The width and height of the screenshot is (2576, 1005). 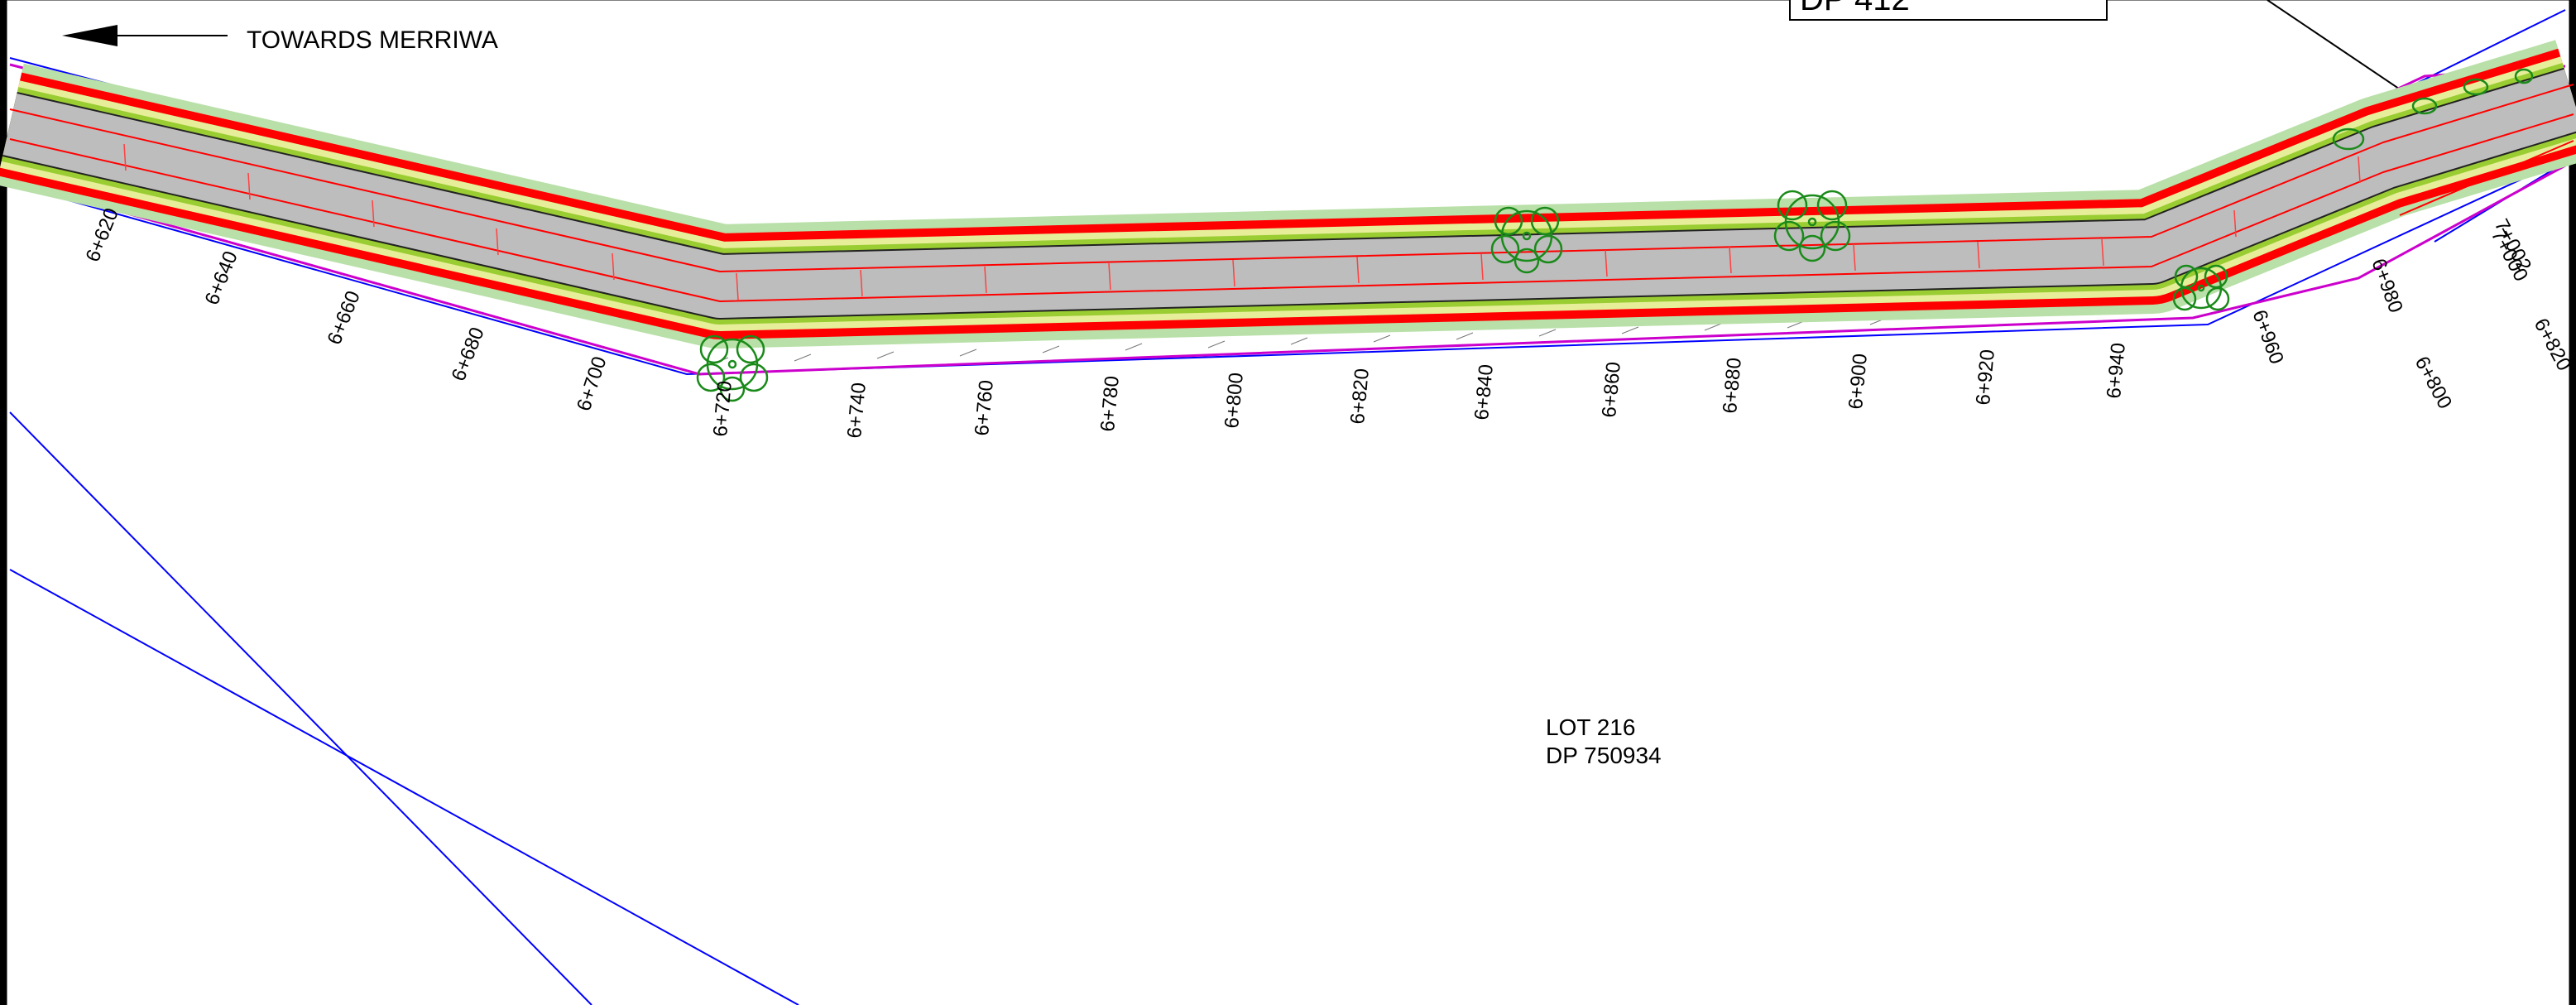 I want to click on callout-box: DP 412, so click(x=2134, y=71).